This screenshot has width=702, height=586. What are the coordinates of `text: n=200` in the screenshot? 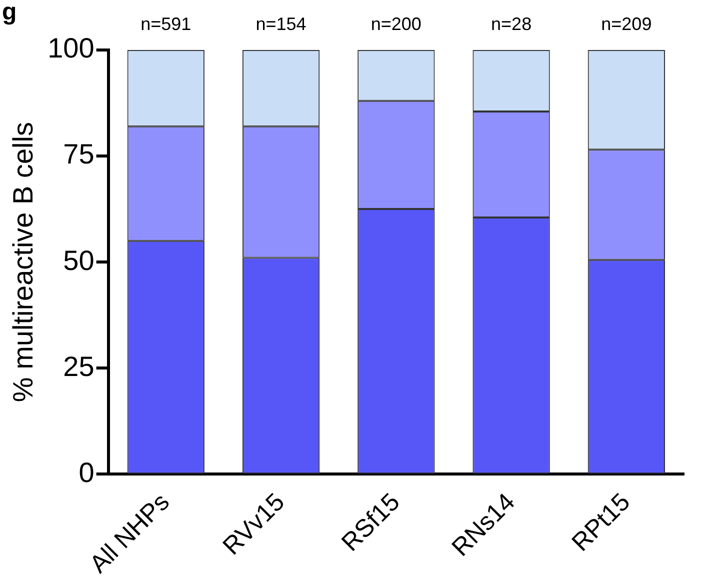 It's located at (396, 24).